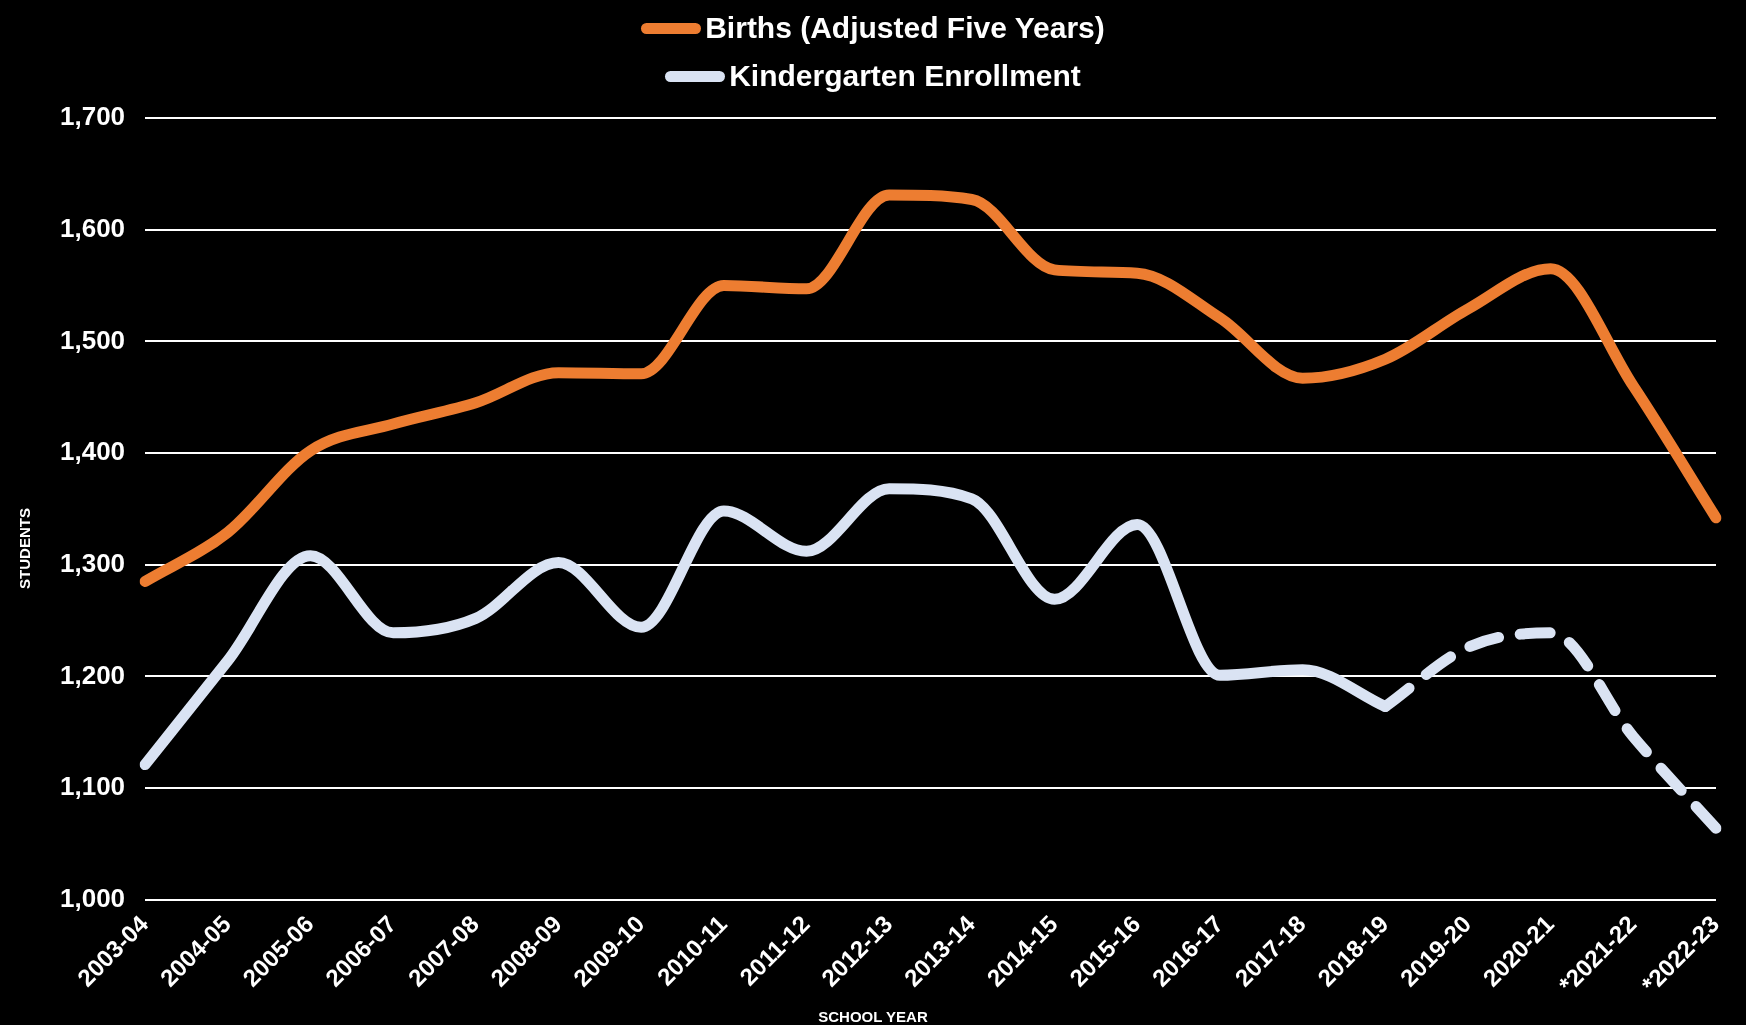 Image resolution: width=1746 pixels, height=1025 pixels. Describe the element at coordinates (905, 28) in the screenshot. I see `legend-label: Births (Adjusted Five Years)` at that location.